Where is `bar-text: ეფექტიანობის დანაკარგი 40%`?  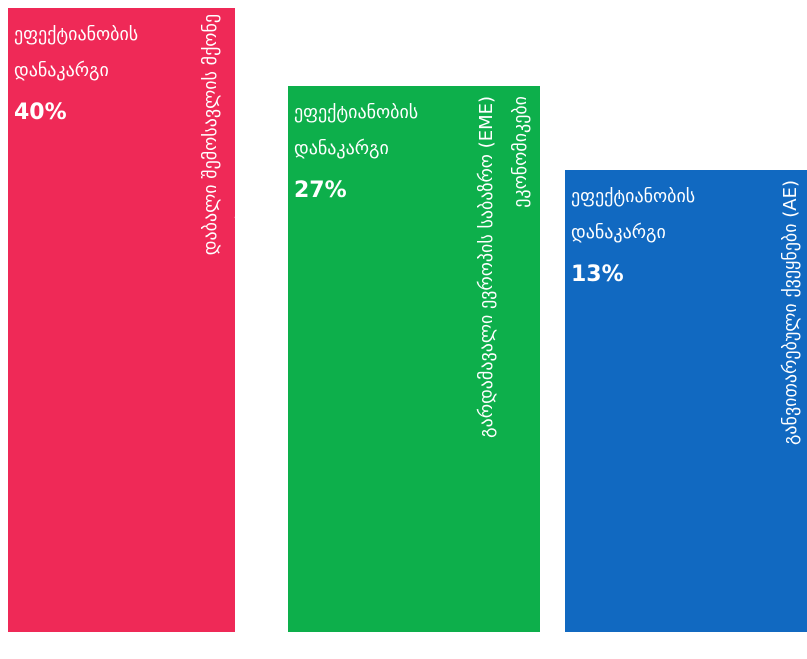 bar-text: ეფექტიანობის დანაკარგი 40% is located at coordinates (103, 74).